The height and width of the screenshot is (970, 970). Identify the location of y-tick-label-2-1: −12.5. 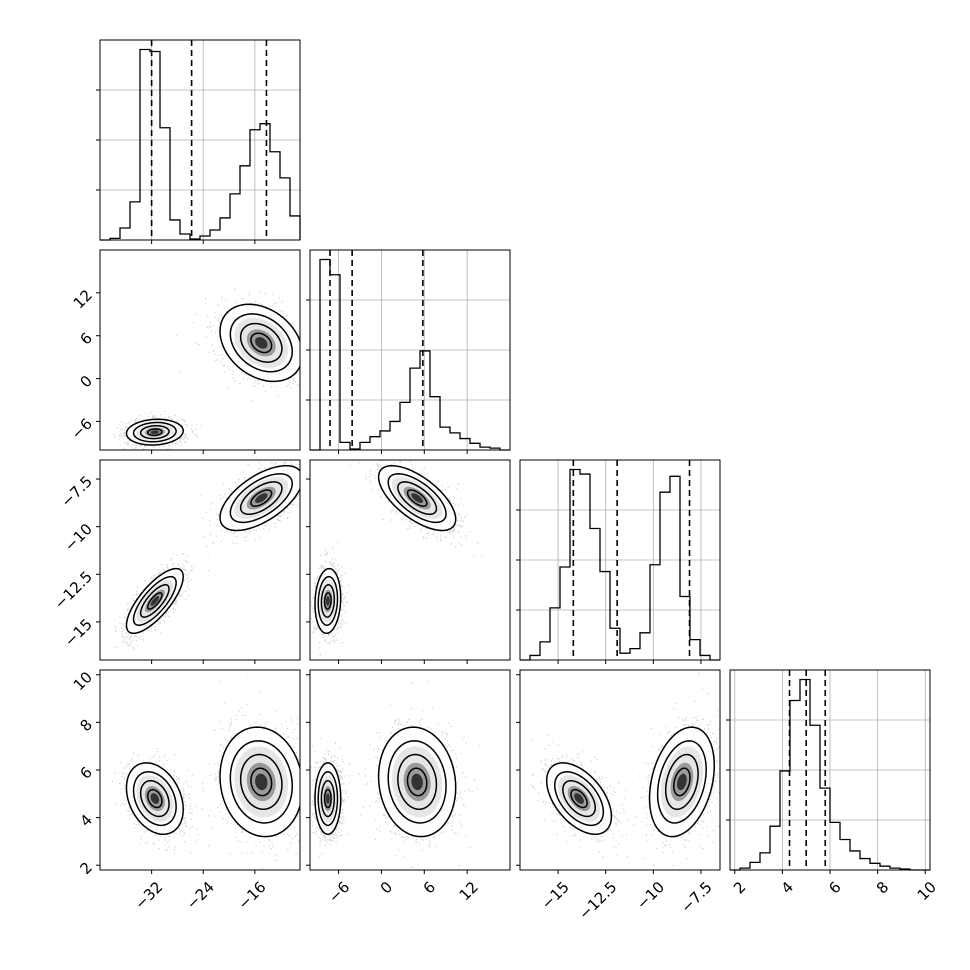
(73, 590).